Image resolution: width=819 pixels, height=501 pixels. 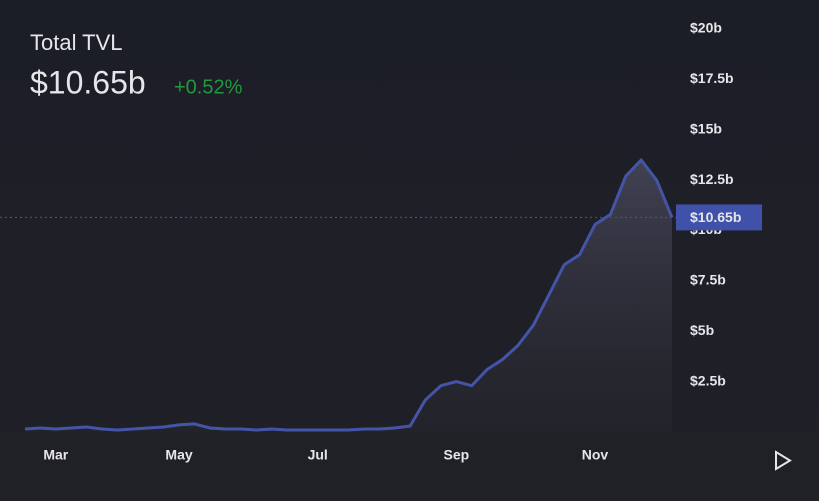 What do you see at coordinates (55, 455) in the screenshot?
I see `x-tick-label: Mar` at bounding box center [55, 455].